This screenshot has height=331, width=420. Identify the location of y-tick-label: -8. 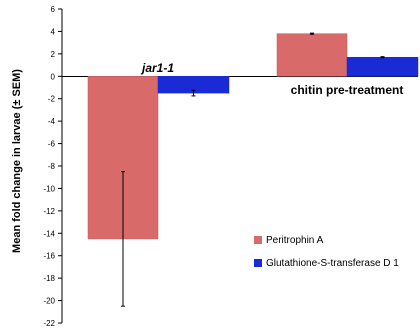
(52, 166).